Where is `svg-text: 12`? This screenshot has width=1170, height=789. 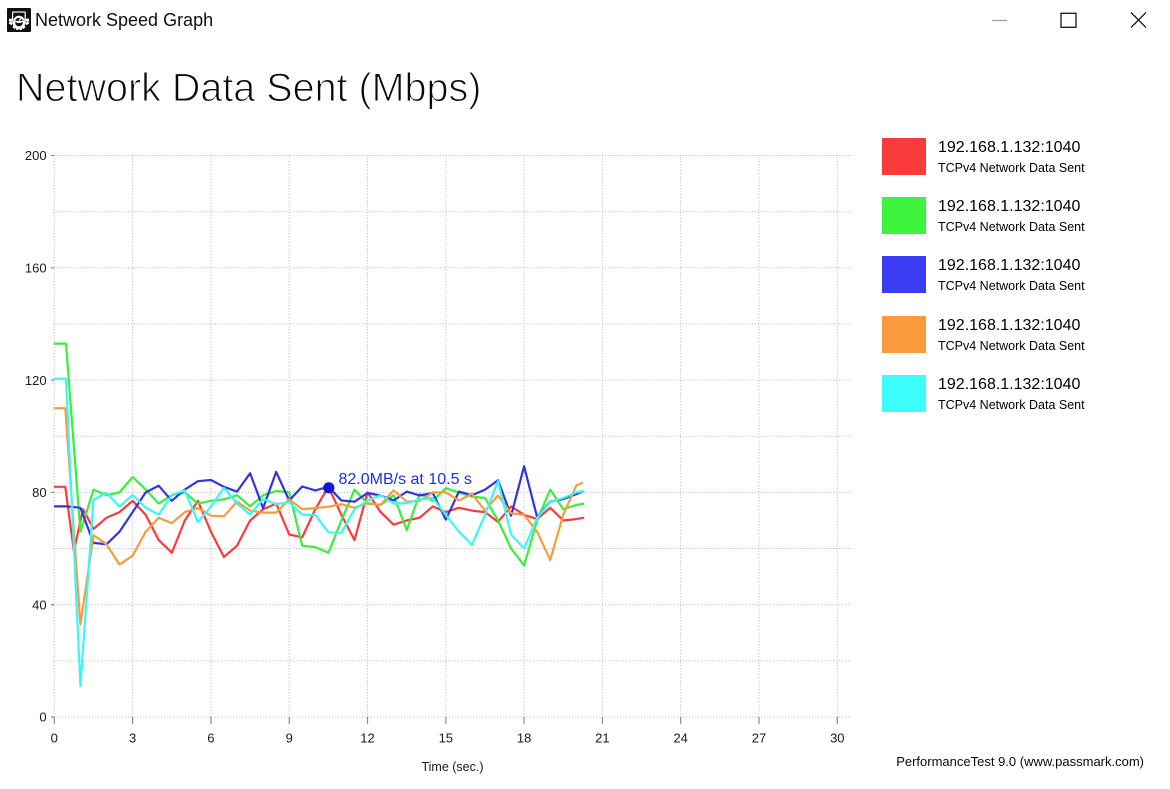 svg-text: 12 is located at coordinates (367, 737).